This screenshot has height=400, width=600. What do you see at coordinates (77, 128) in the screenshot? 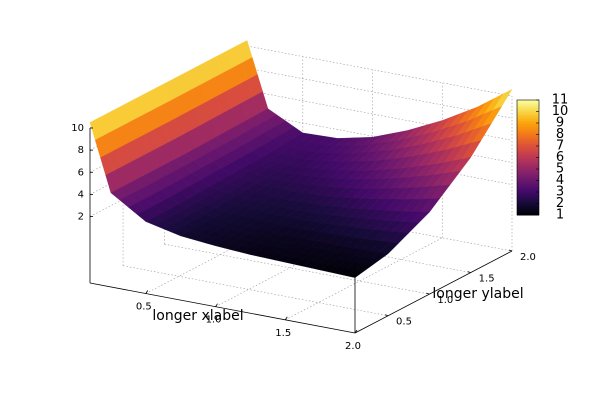
I see `z-tick-label: 10` at bounding box center [77, 128].